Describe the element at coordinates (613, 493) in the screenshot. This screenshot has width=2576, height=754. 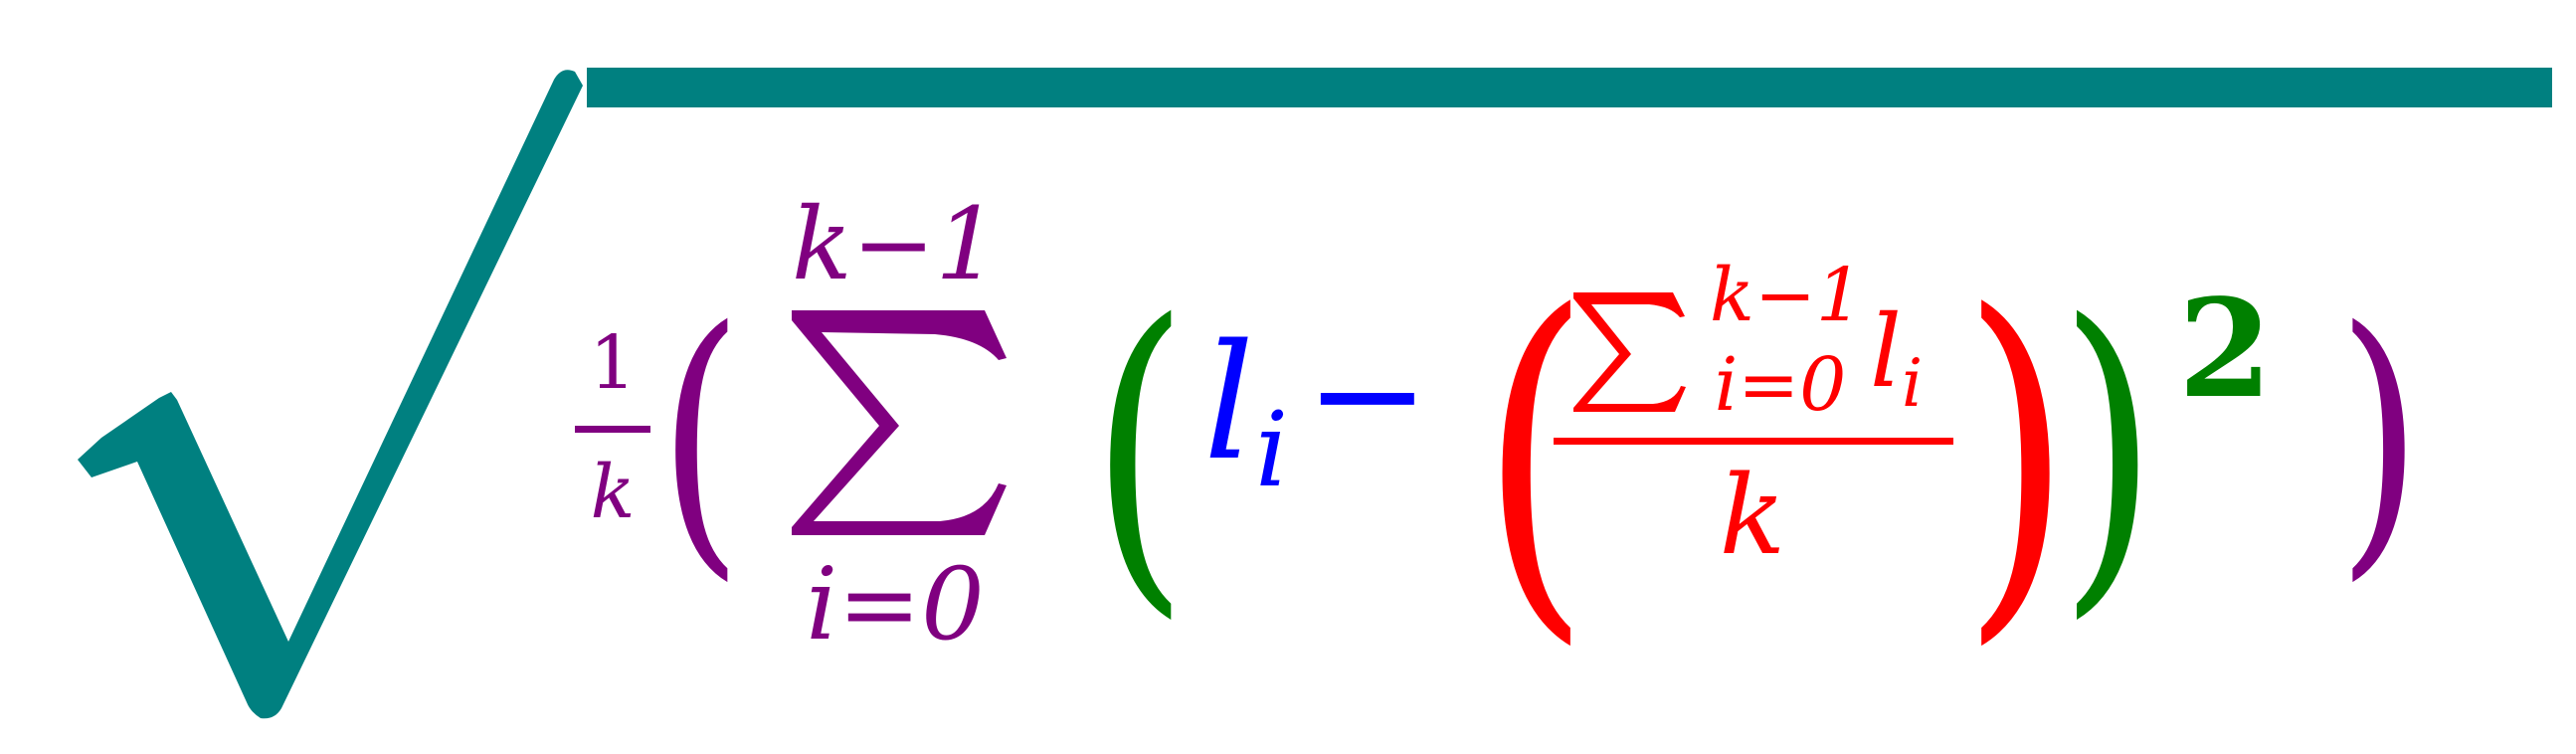
I see `outer-fraction-denominator: k` at that location.